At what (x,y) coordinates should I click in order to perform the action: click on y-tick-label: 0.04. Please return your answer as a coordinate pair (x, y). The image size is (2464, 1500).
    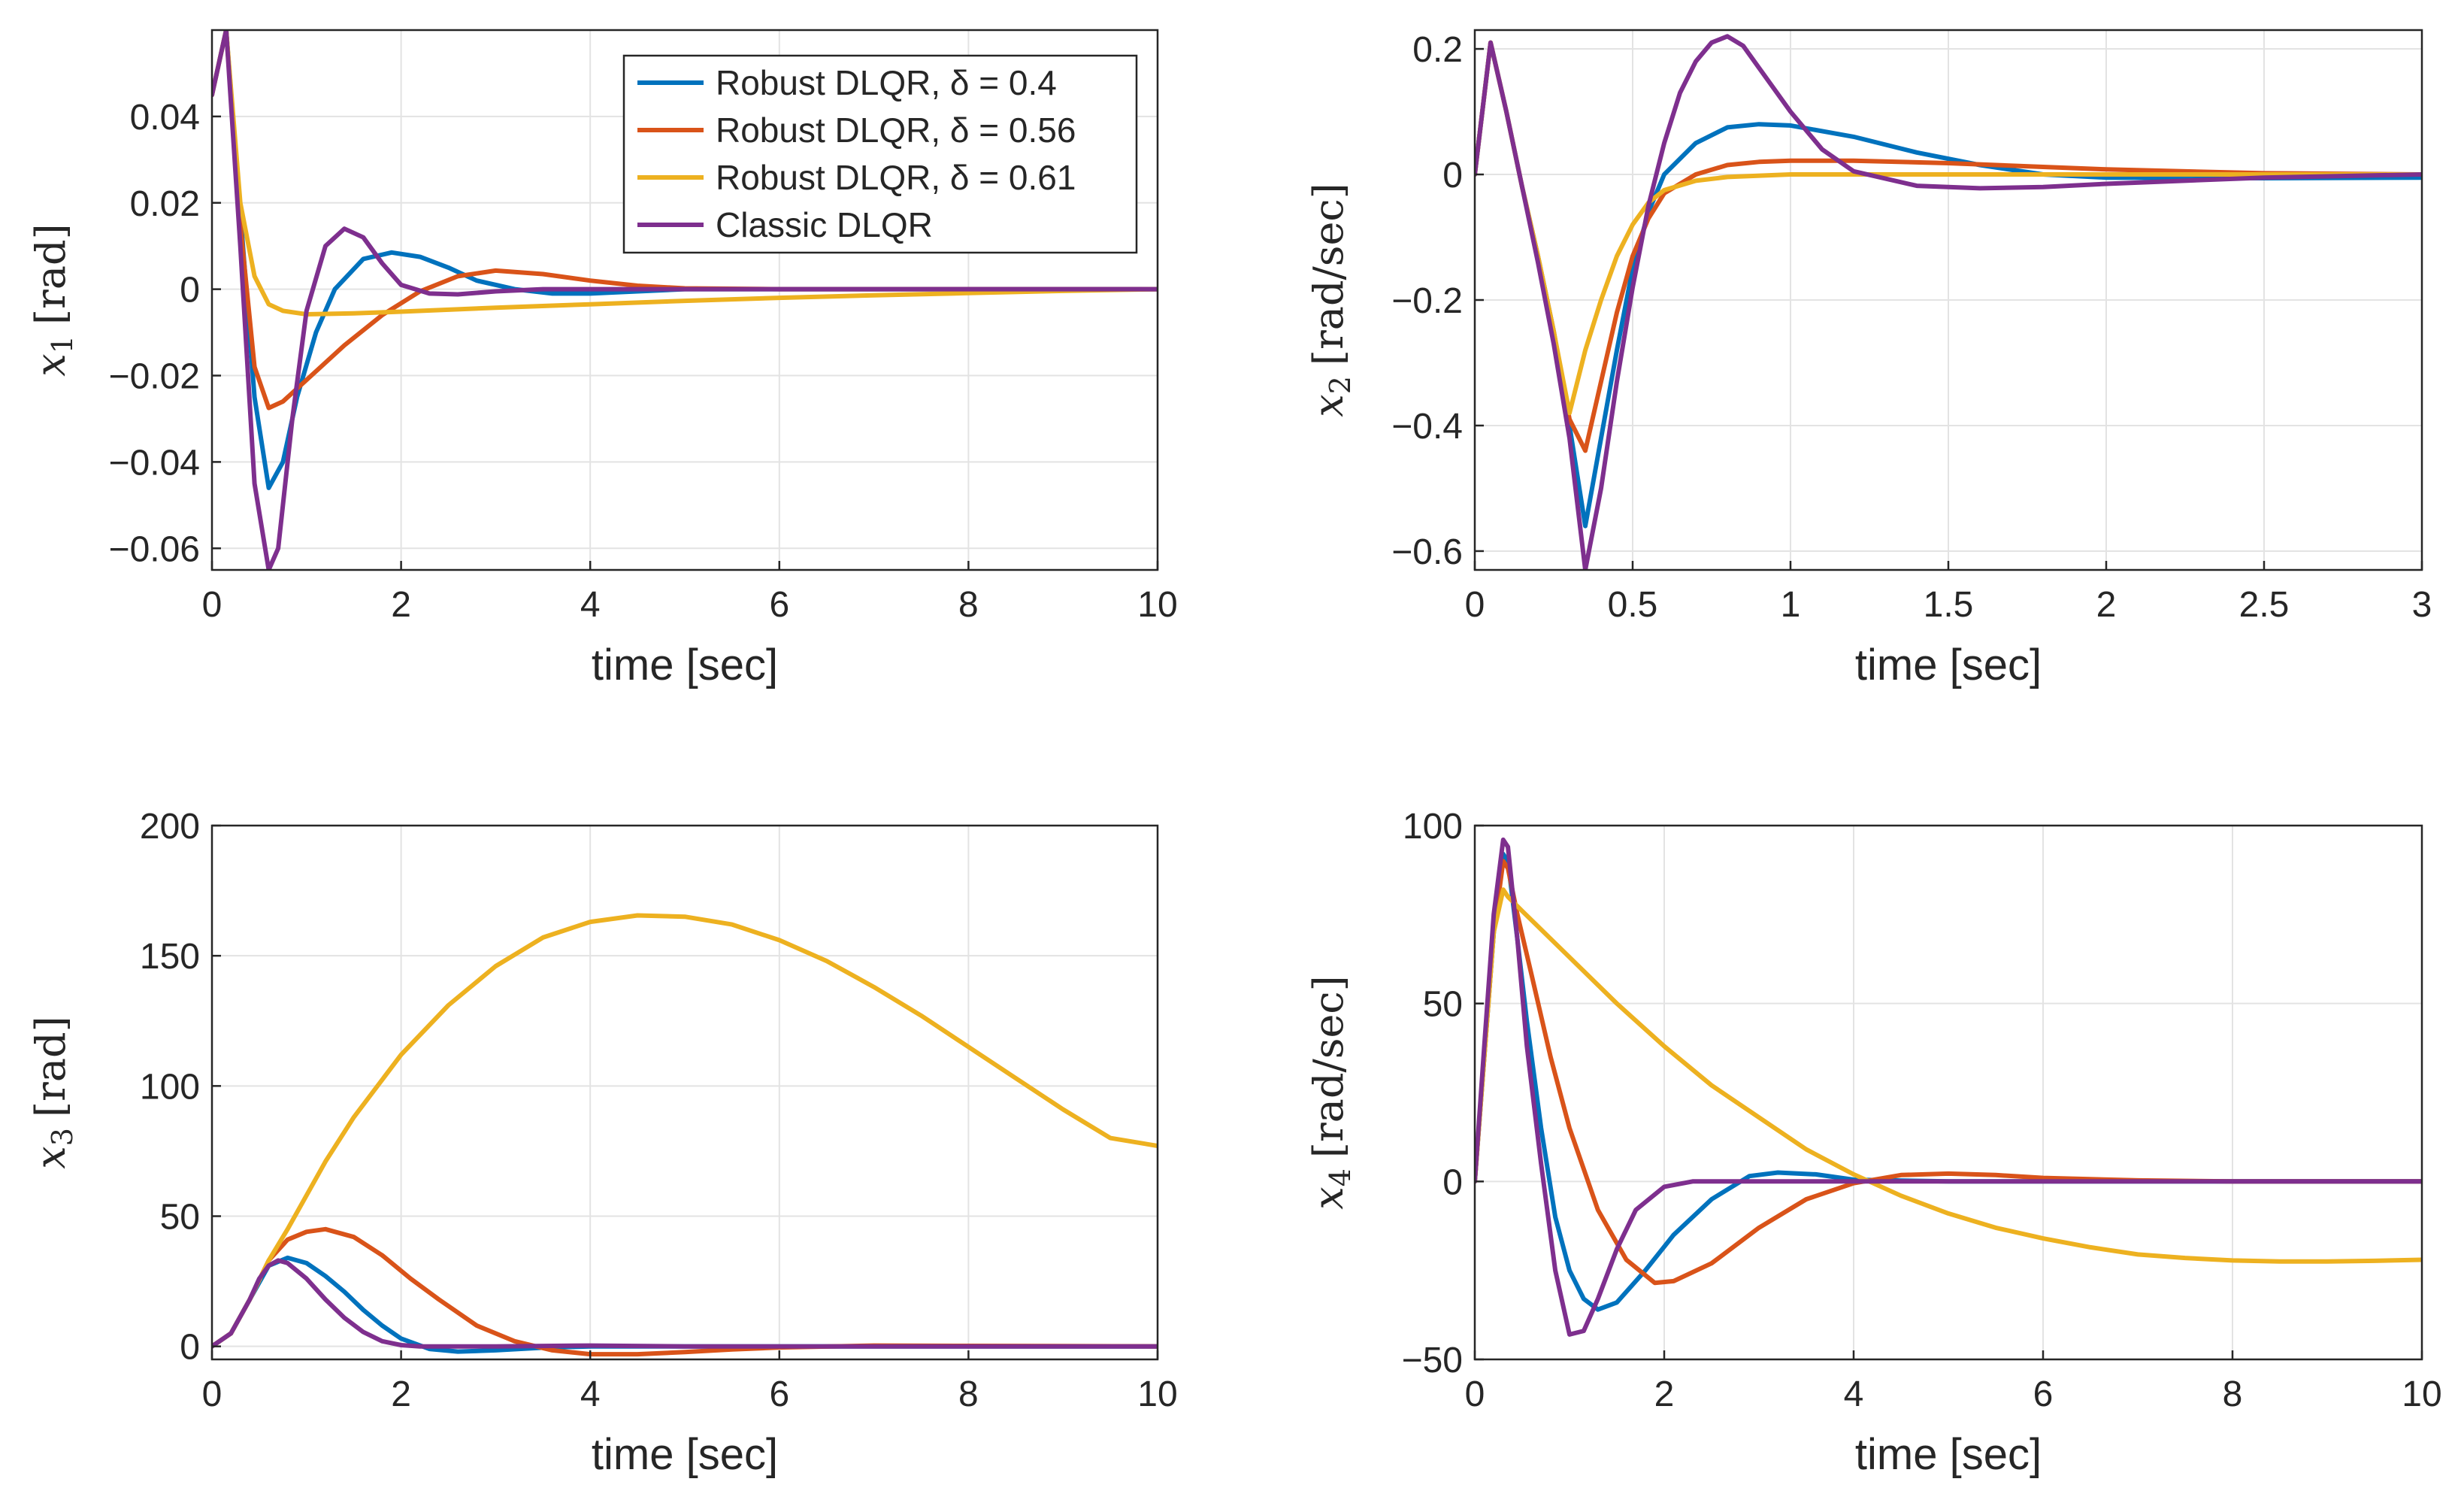
    Looking at the image, I should click on (165, 118).